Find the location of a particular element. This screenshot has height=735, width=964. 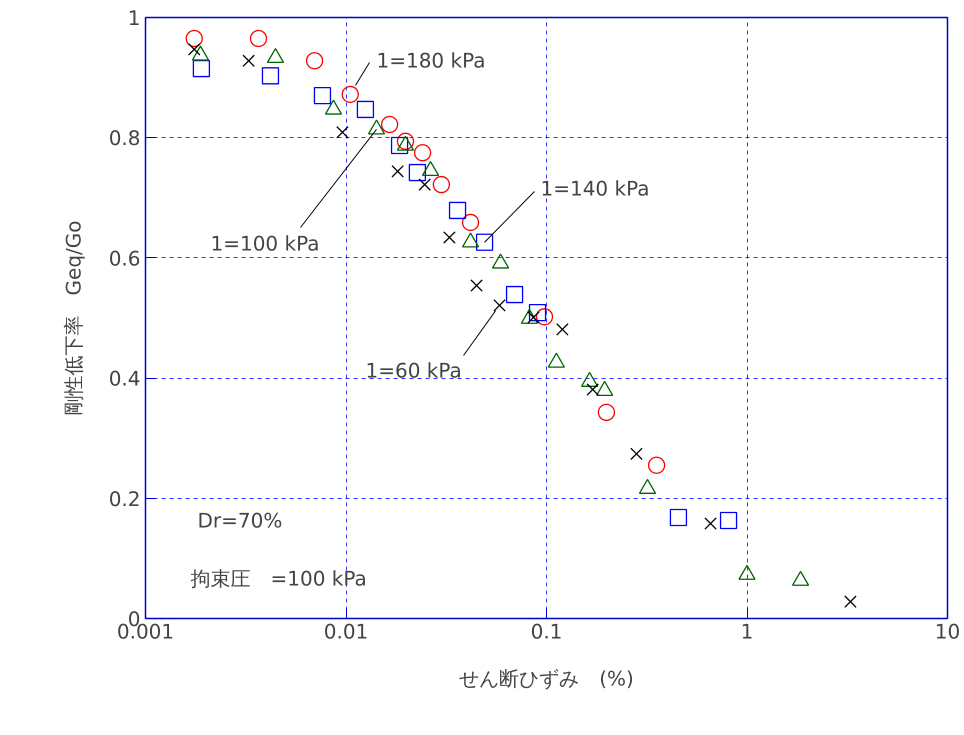

x-tick-label: 10 is located at coordinates (947, 632).